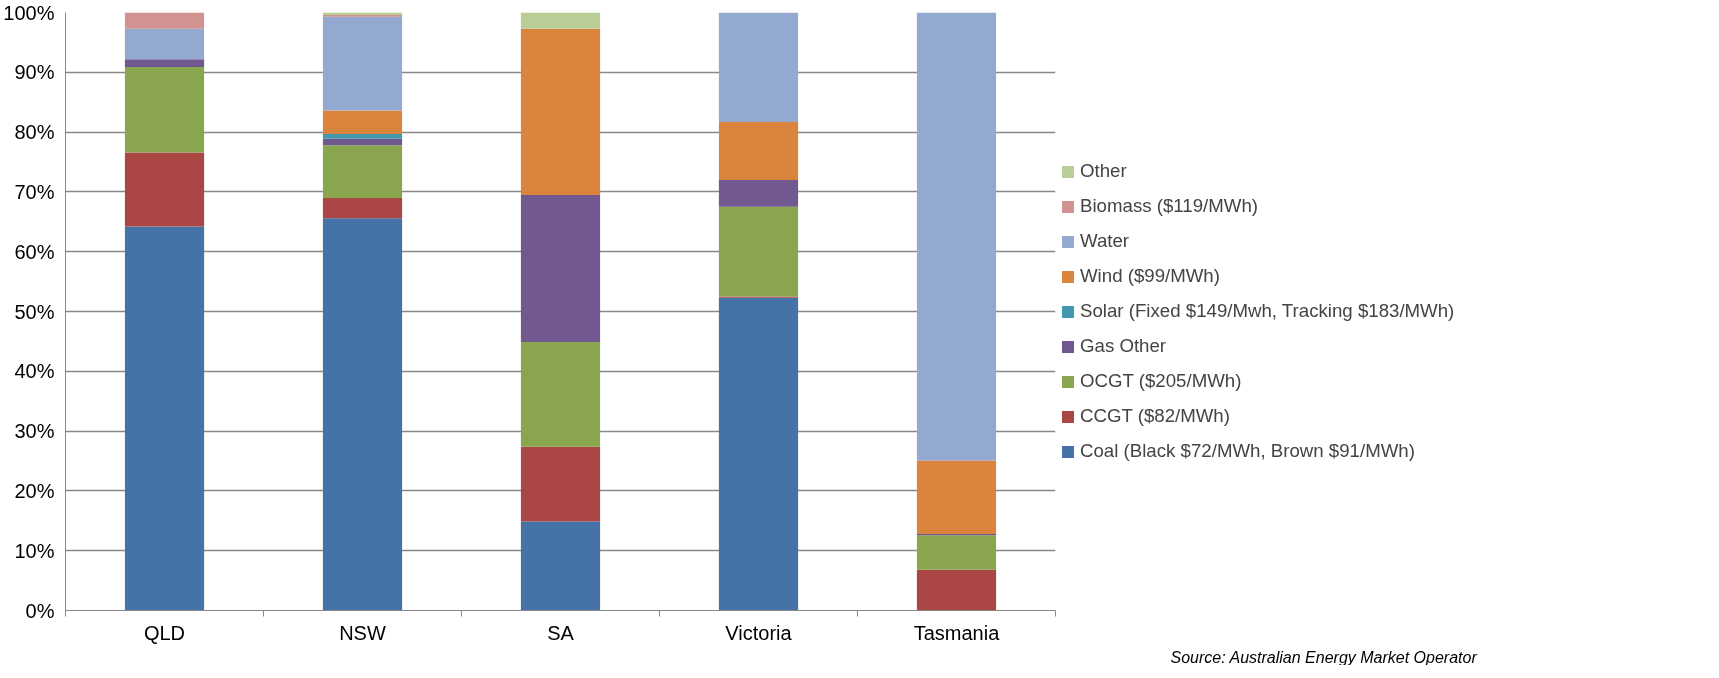 Image resolution: width=1719 pixels, height=678 pixels. I want to click on y-tick-label: 20%, so click(34, 490).